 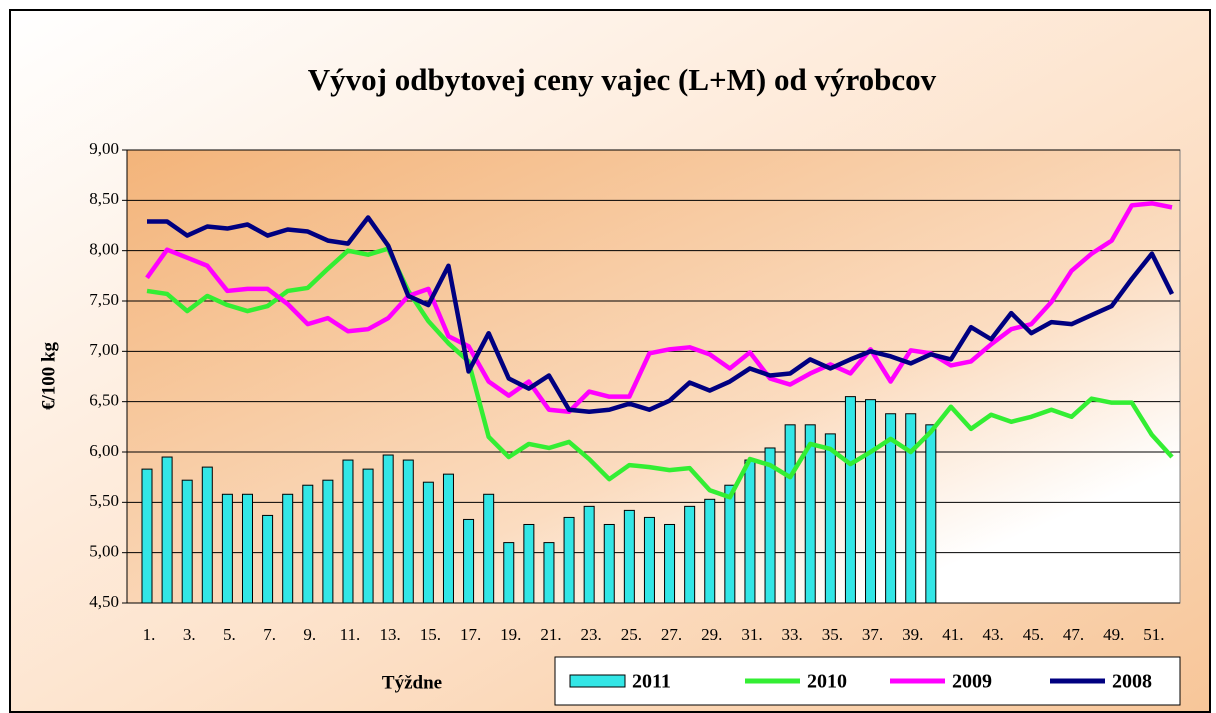 What do you see at coordinates (390, 634) in the screenshot?
I see `x-tick-label: 13.` at bounding box center [390, 634].